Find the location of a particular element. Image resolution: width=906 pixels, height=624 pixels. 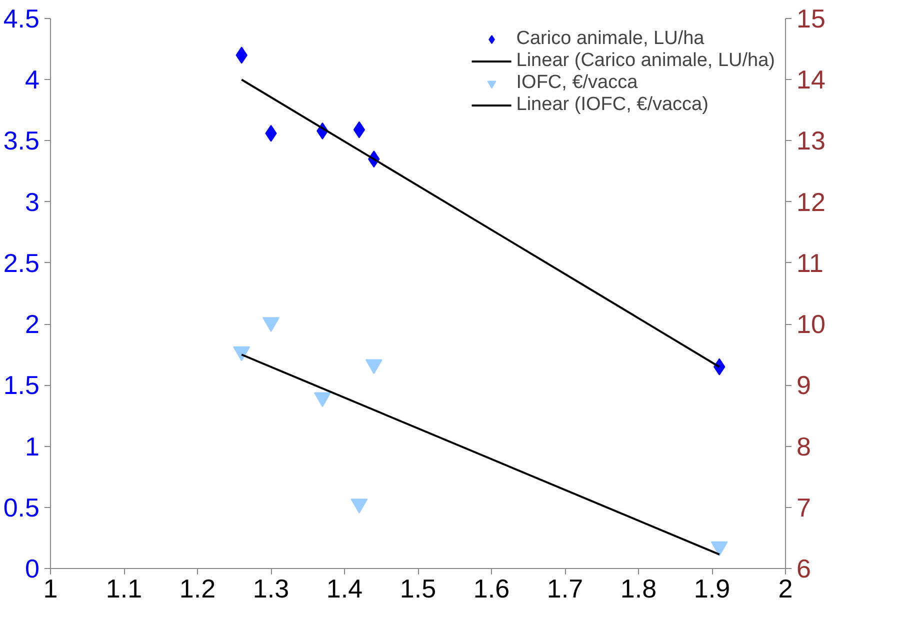

x-tick-label: 2 is located at coordinates (785, 589).